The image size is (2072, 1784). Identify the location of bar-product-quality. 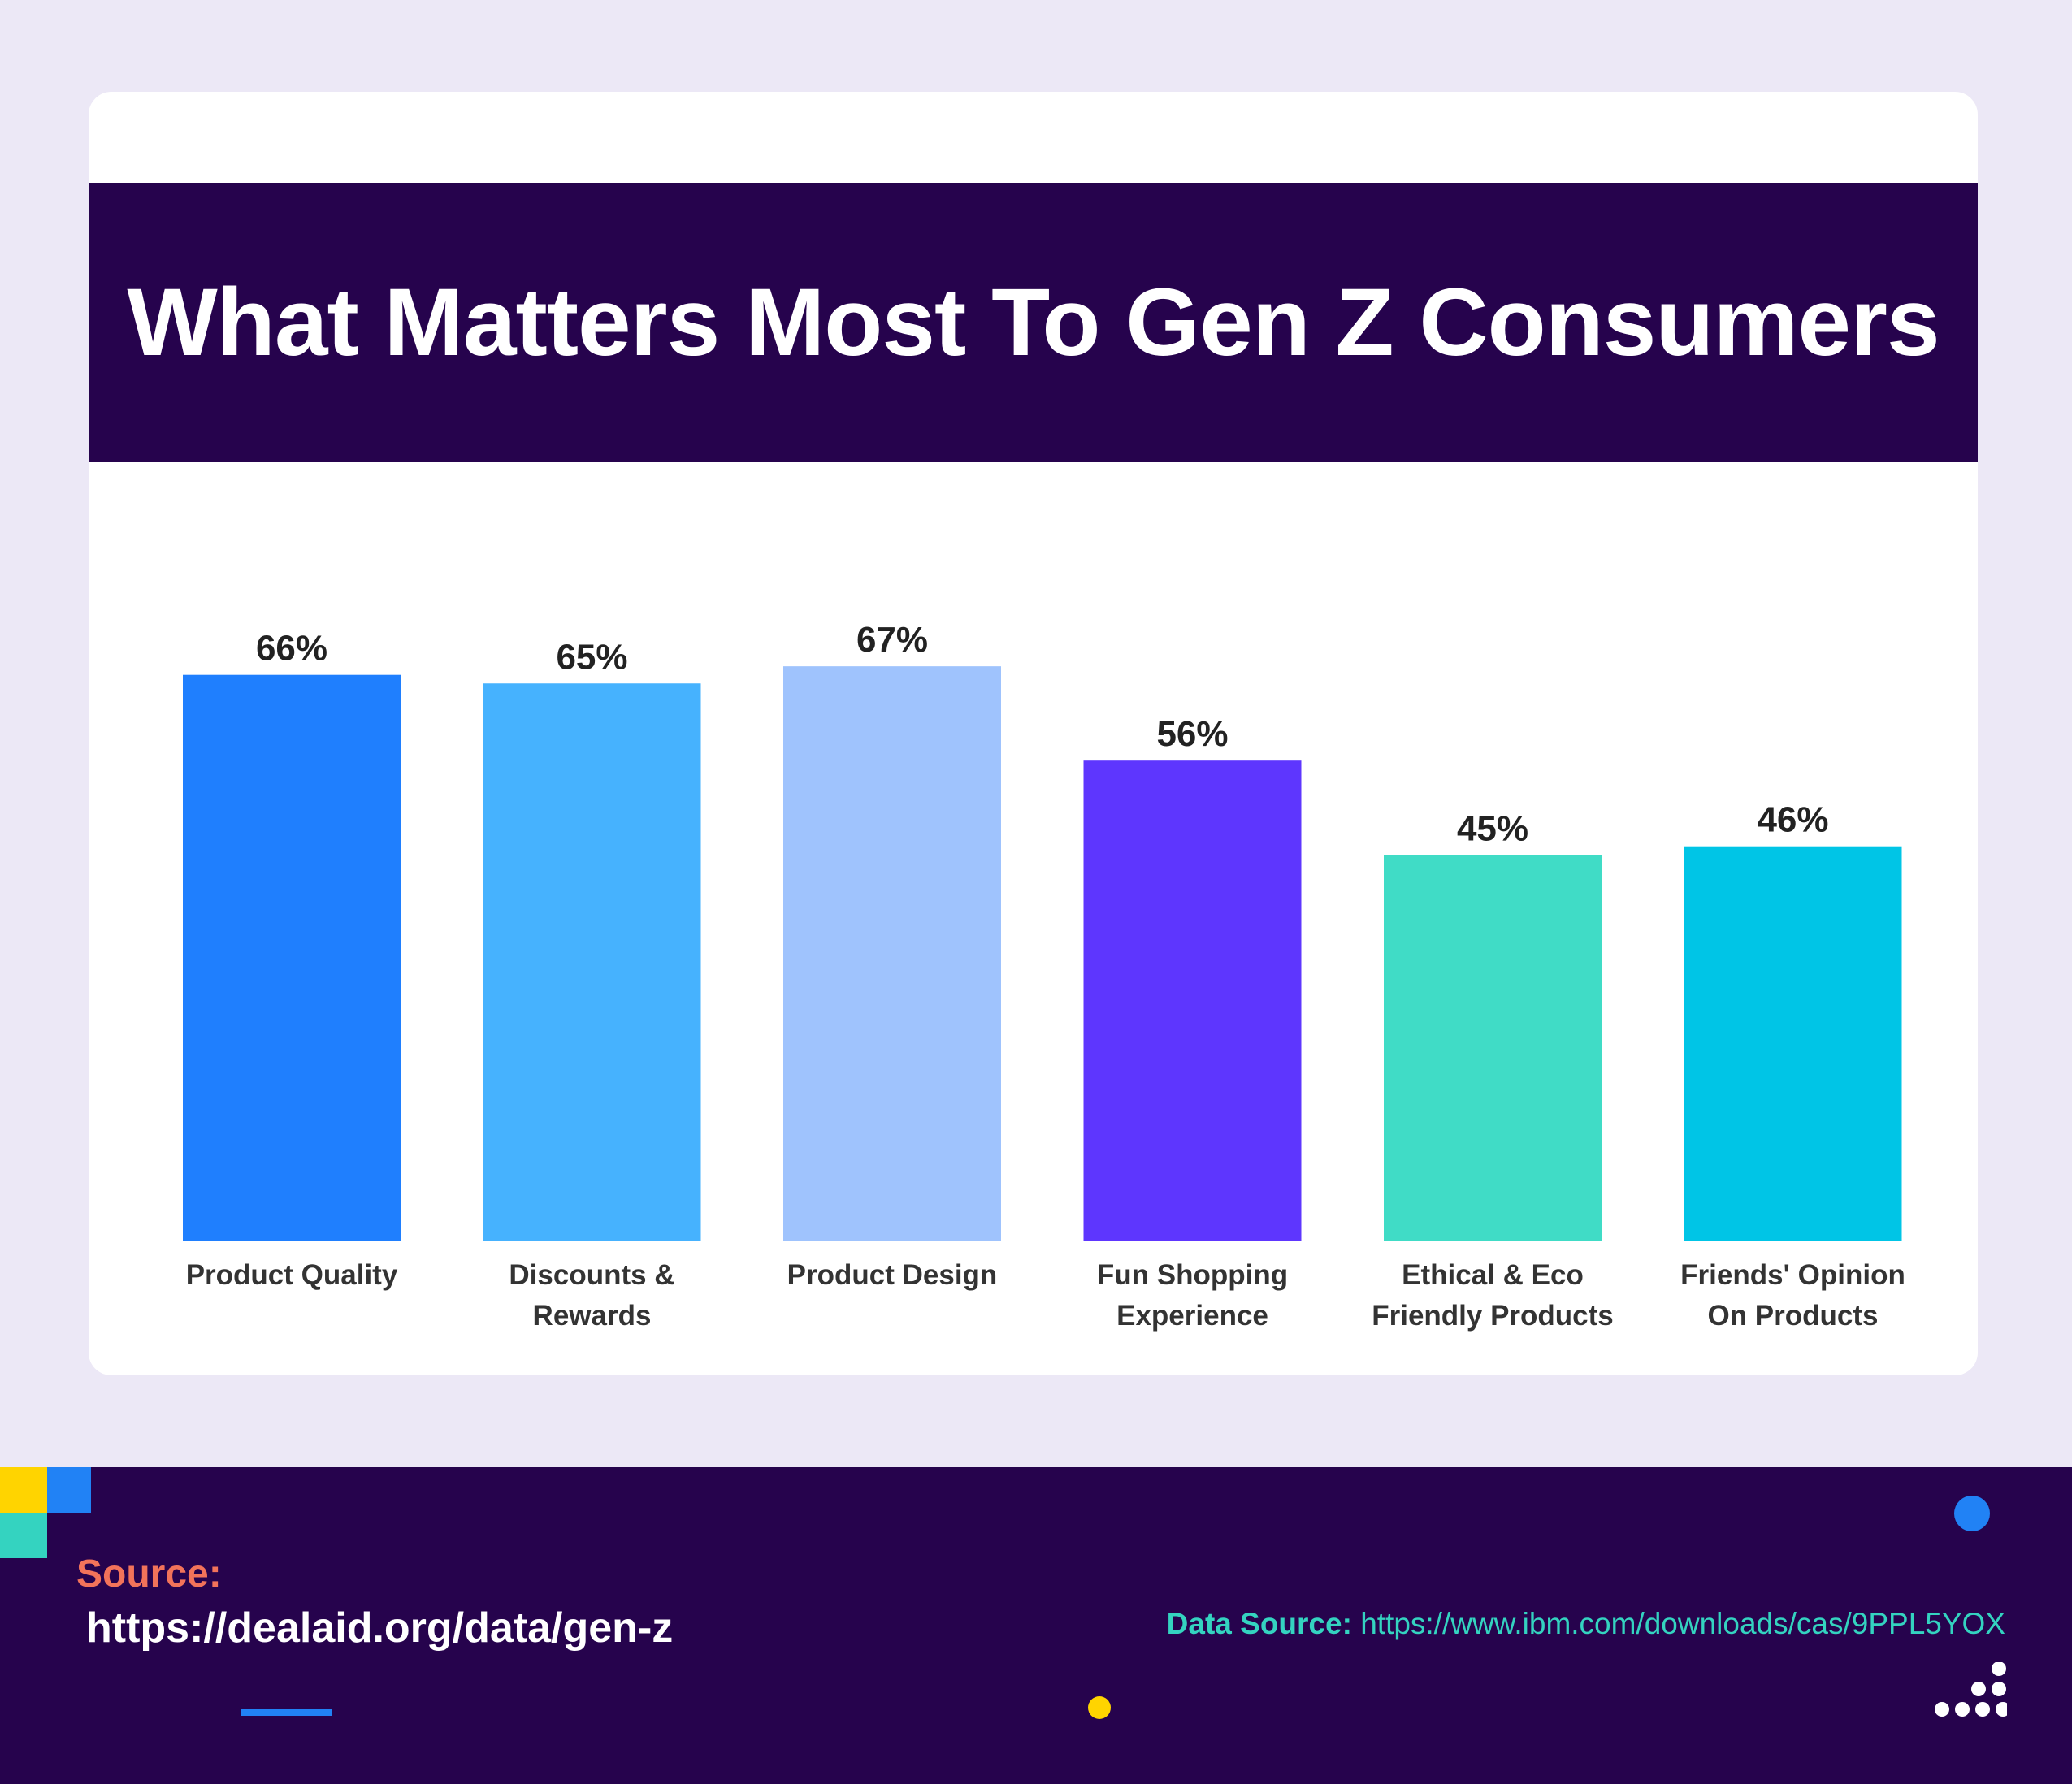
(292, 957).